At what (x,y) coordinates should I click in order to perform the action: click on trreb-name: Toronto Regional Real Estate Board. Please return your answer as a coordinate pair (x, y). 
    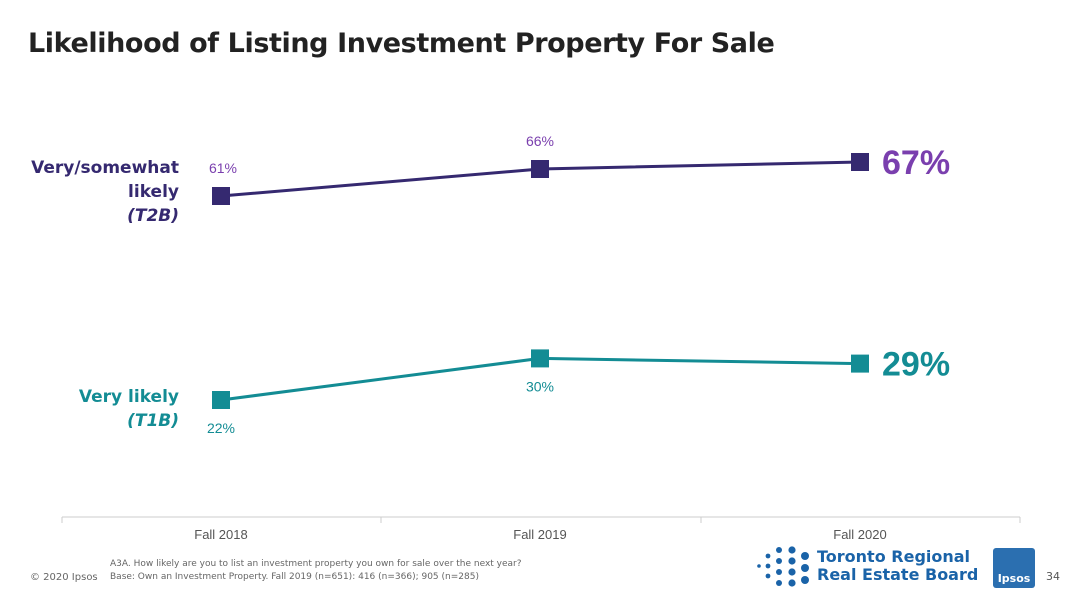
    Looking at the image, I should click on (897, 566).